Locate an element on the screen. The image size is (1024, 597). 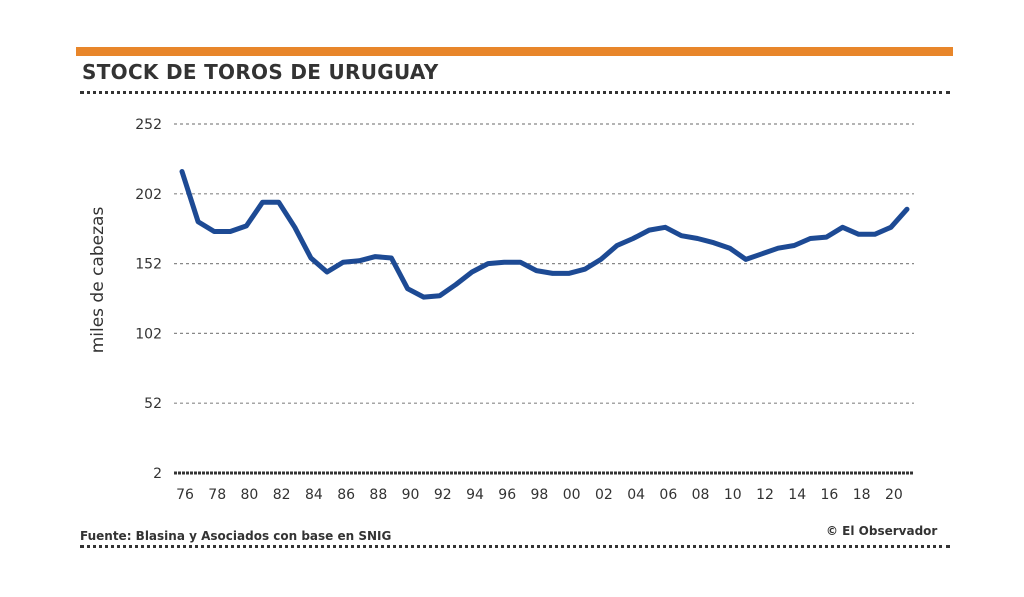
y-tick-label: 202 is located at coordinates (148, 195).